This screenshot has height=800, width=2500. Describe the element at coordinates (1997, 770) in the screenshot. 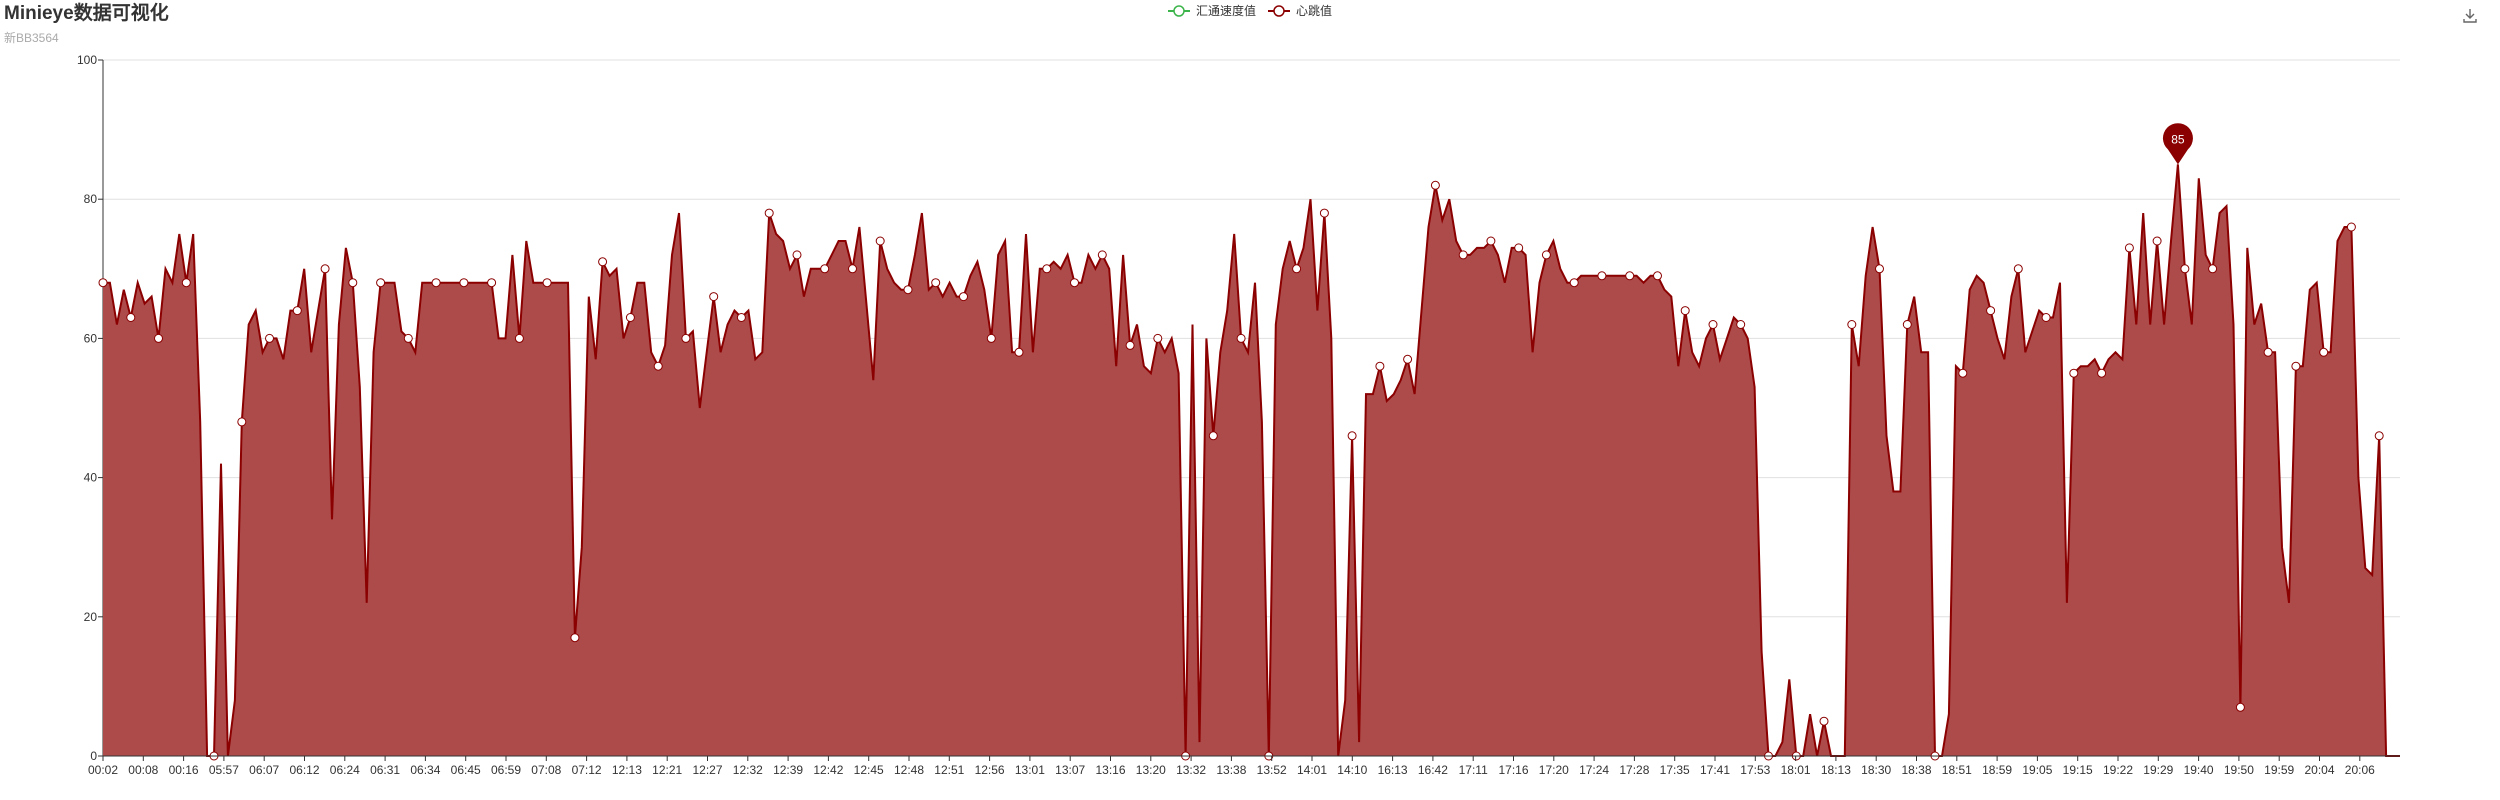

I see `x-tick-label: 18:59` at that location.